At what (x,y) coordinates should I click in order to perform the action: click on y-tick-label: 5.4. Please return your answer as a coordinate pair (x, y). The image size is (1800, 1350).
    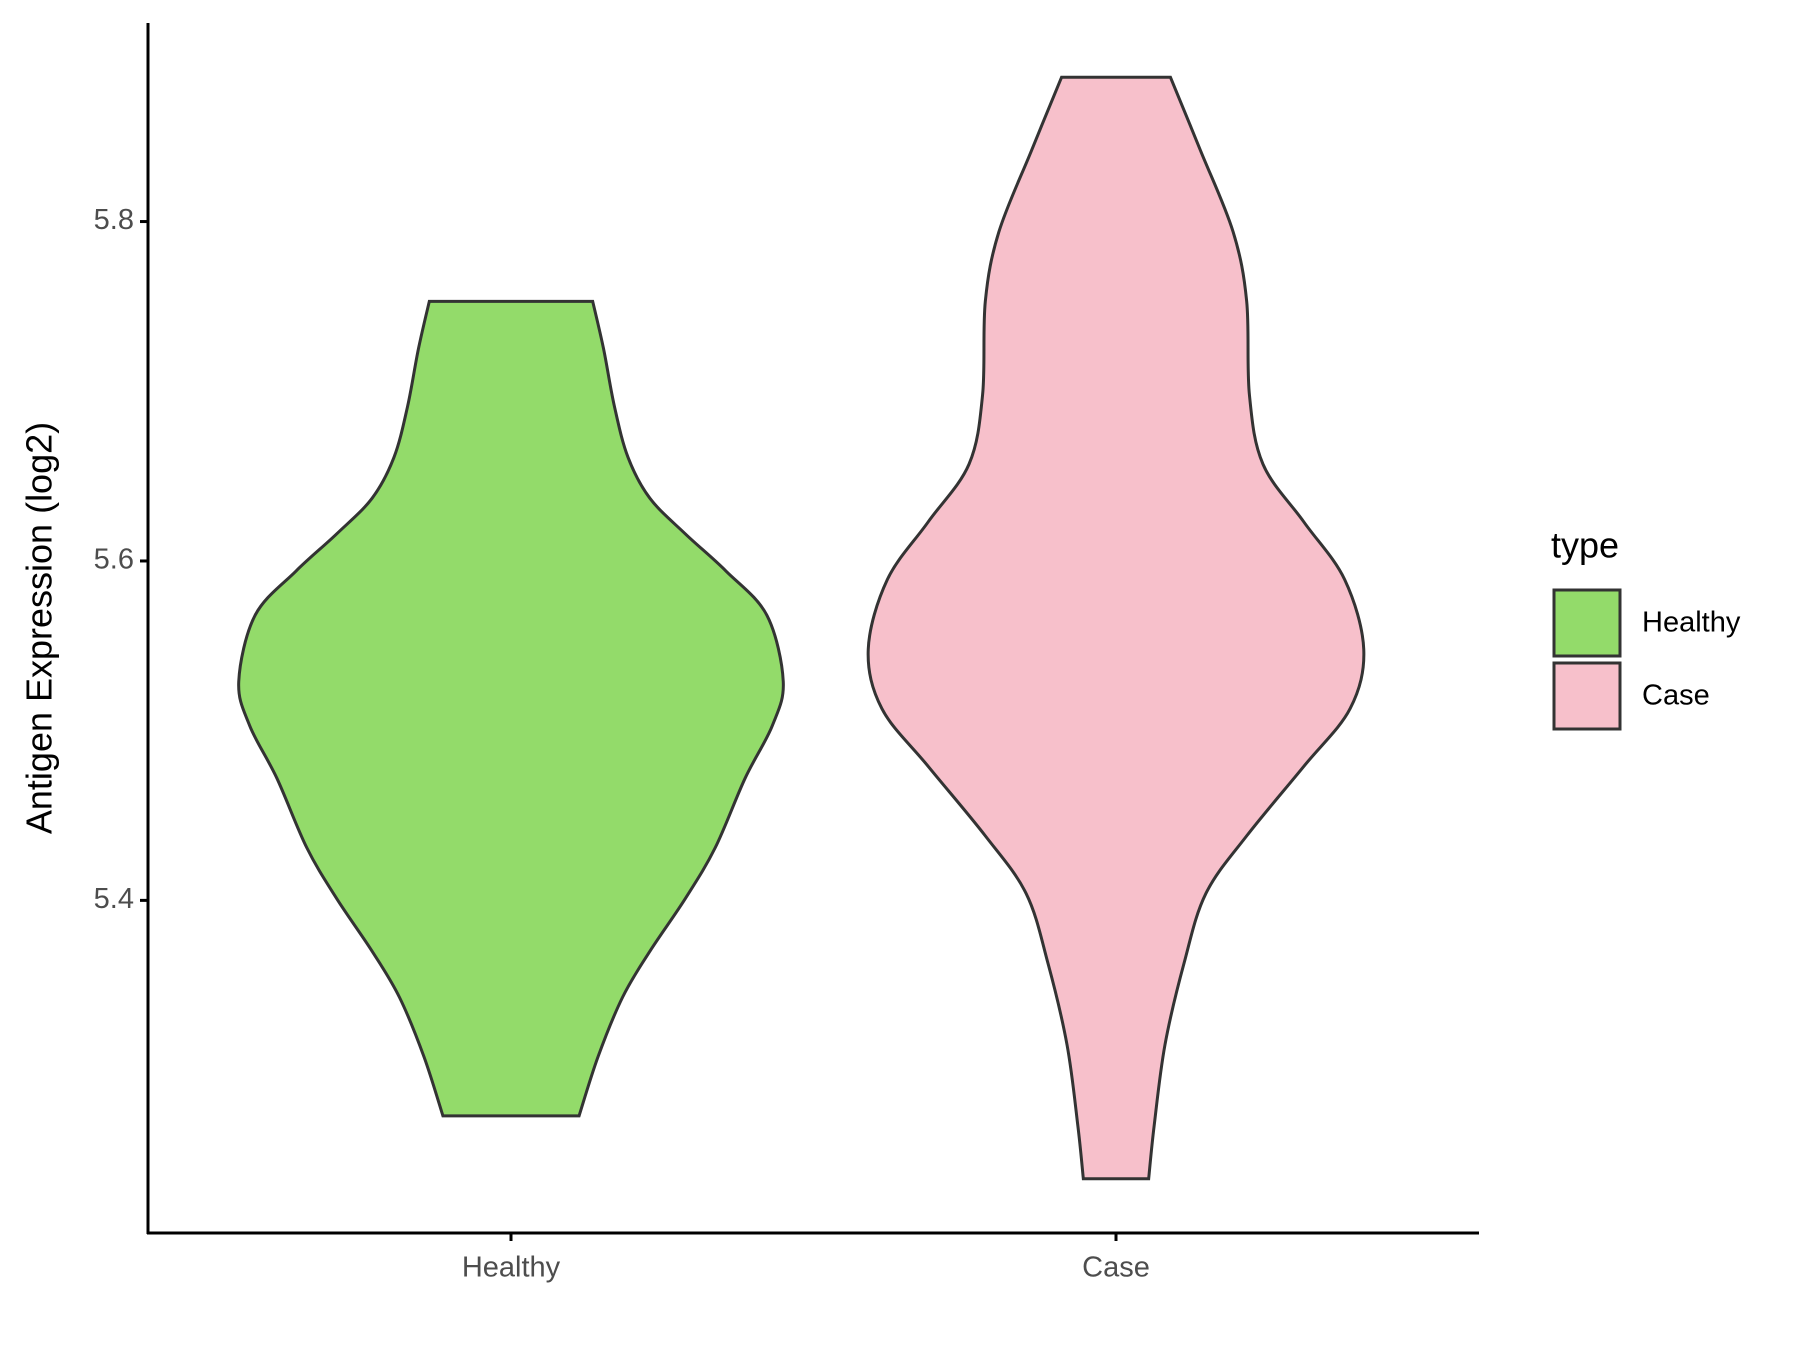
    Looking at the image, I should click on (114, 899).